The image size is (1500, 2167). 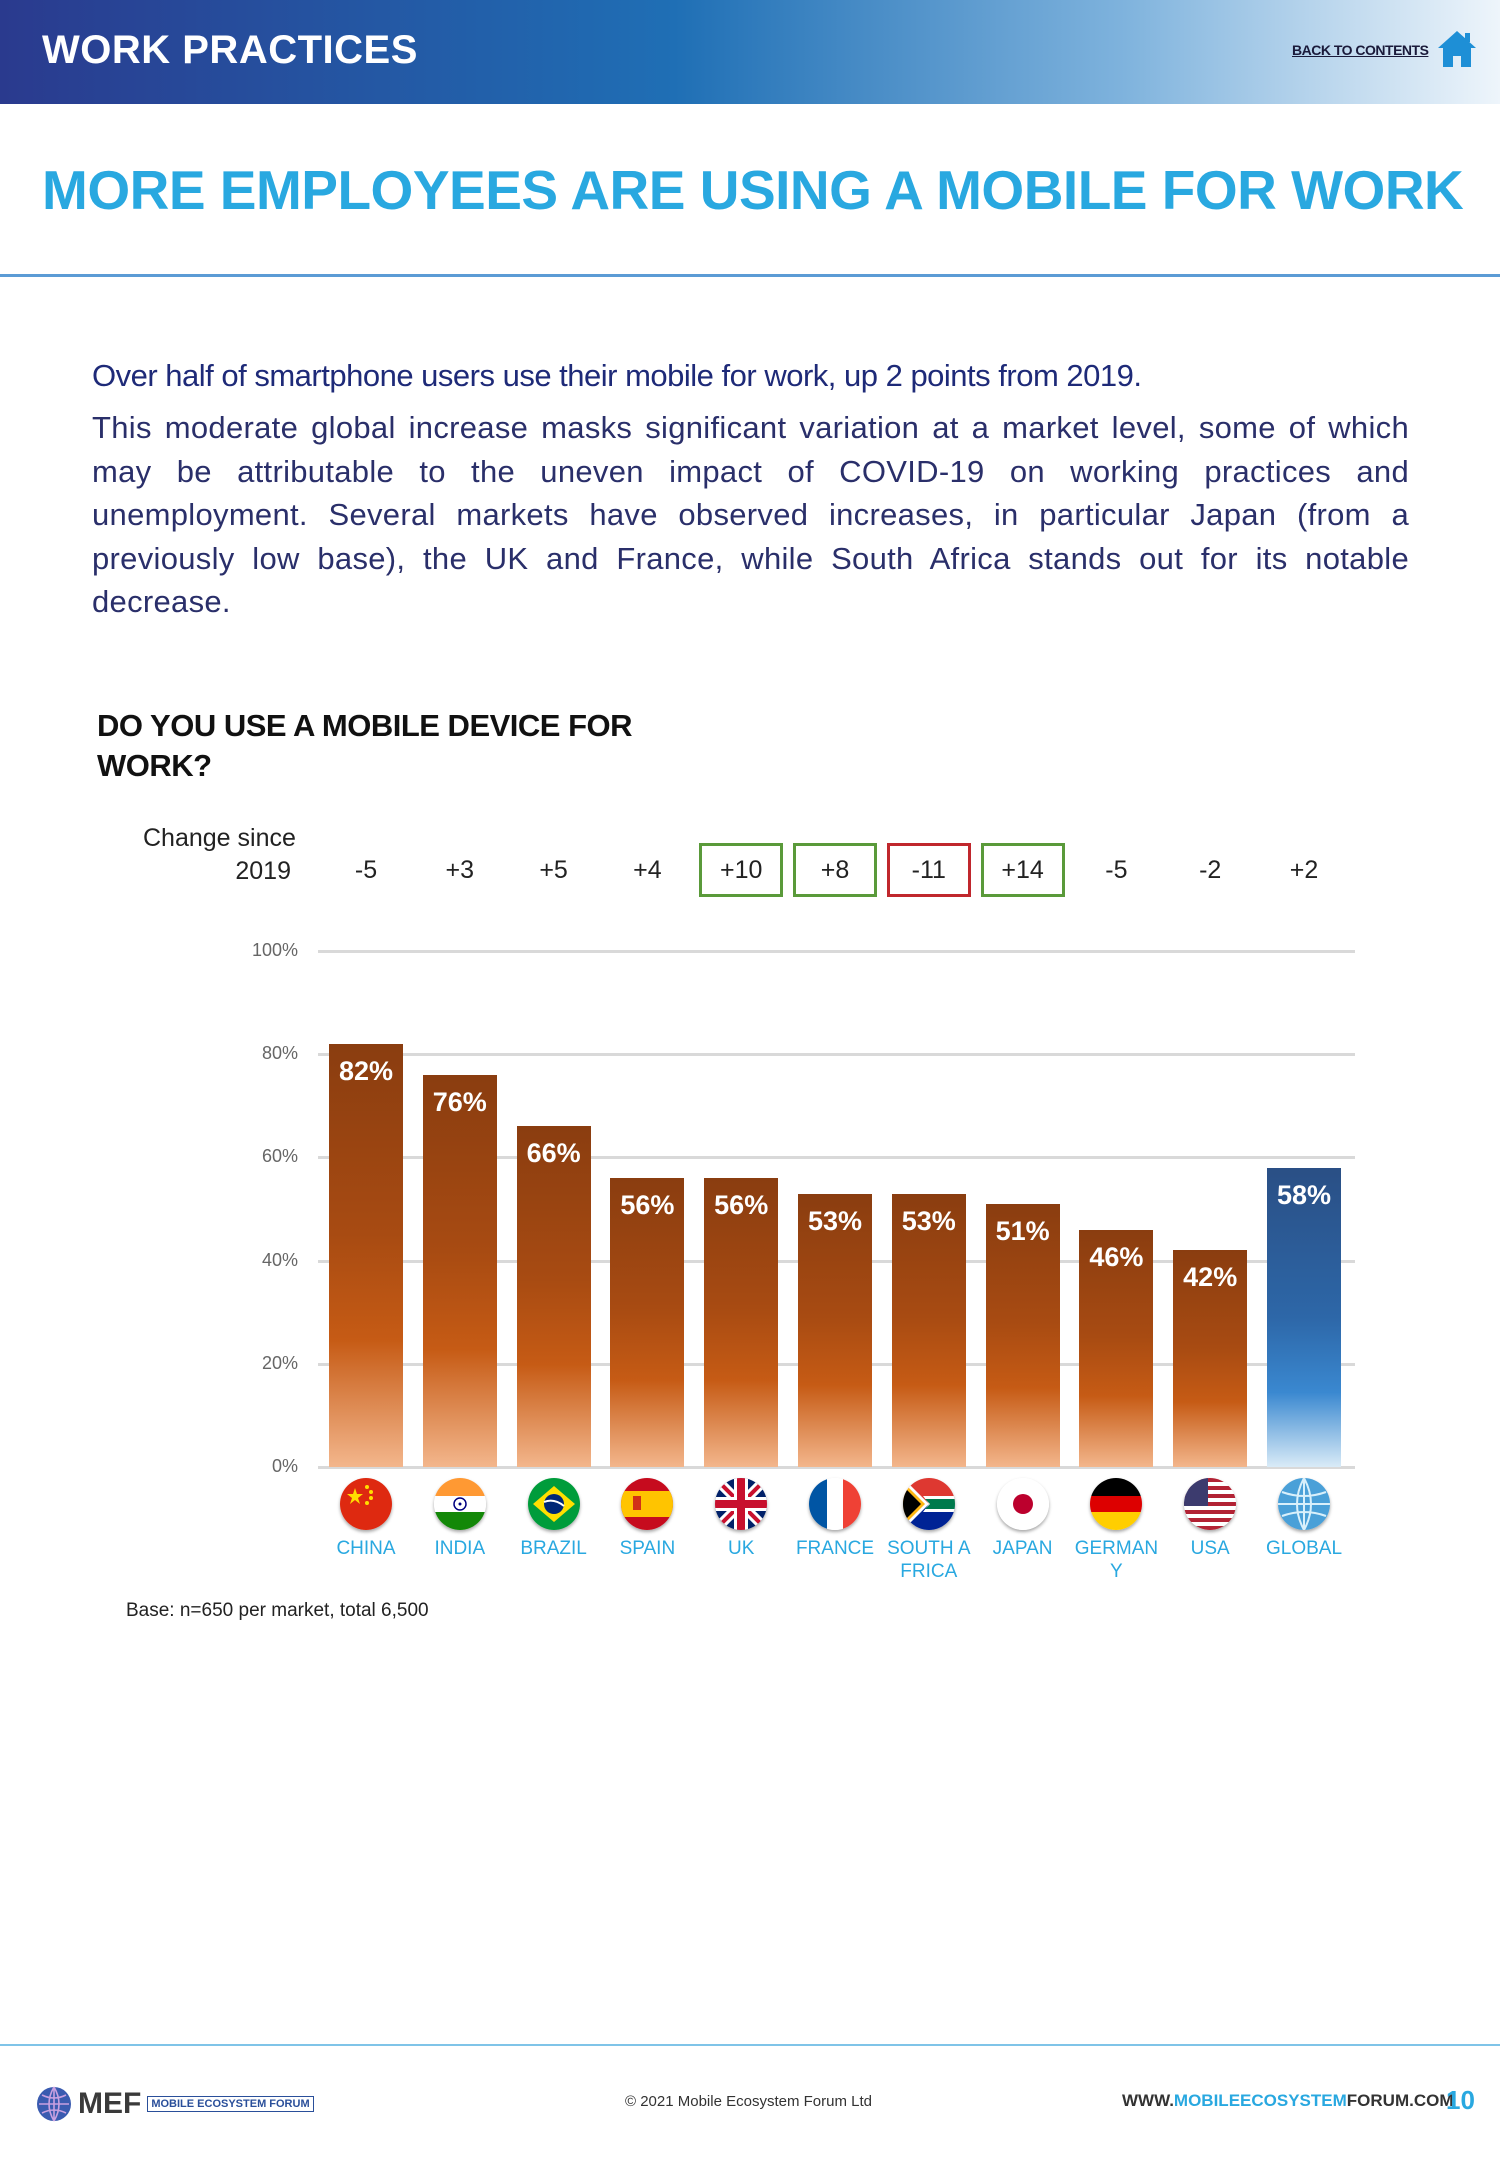 What do you see at coordinates (1022, 1504) in the screenshot?
I see `japan-flag-icon` at bounding box center [1022, 1504].